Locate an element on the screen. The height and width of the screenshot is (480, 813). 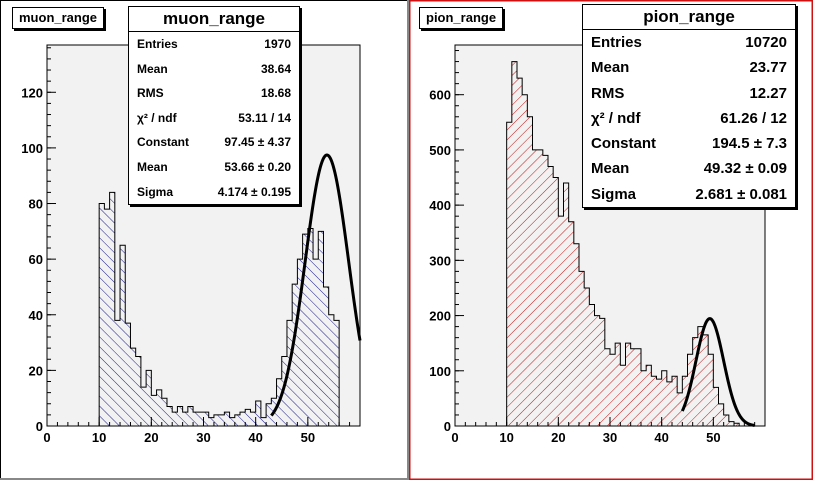
x-tick-label: 20 is located at coordinates (151, 437).